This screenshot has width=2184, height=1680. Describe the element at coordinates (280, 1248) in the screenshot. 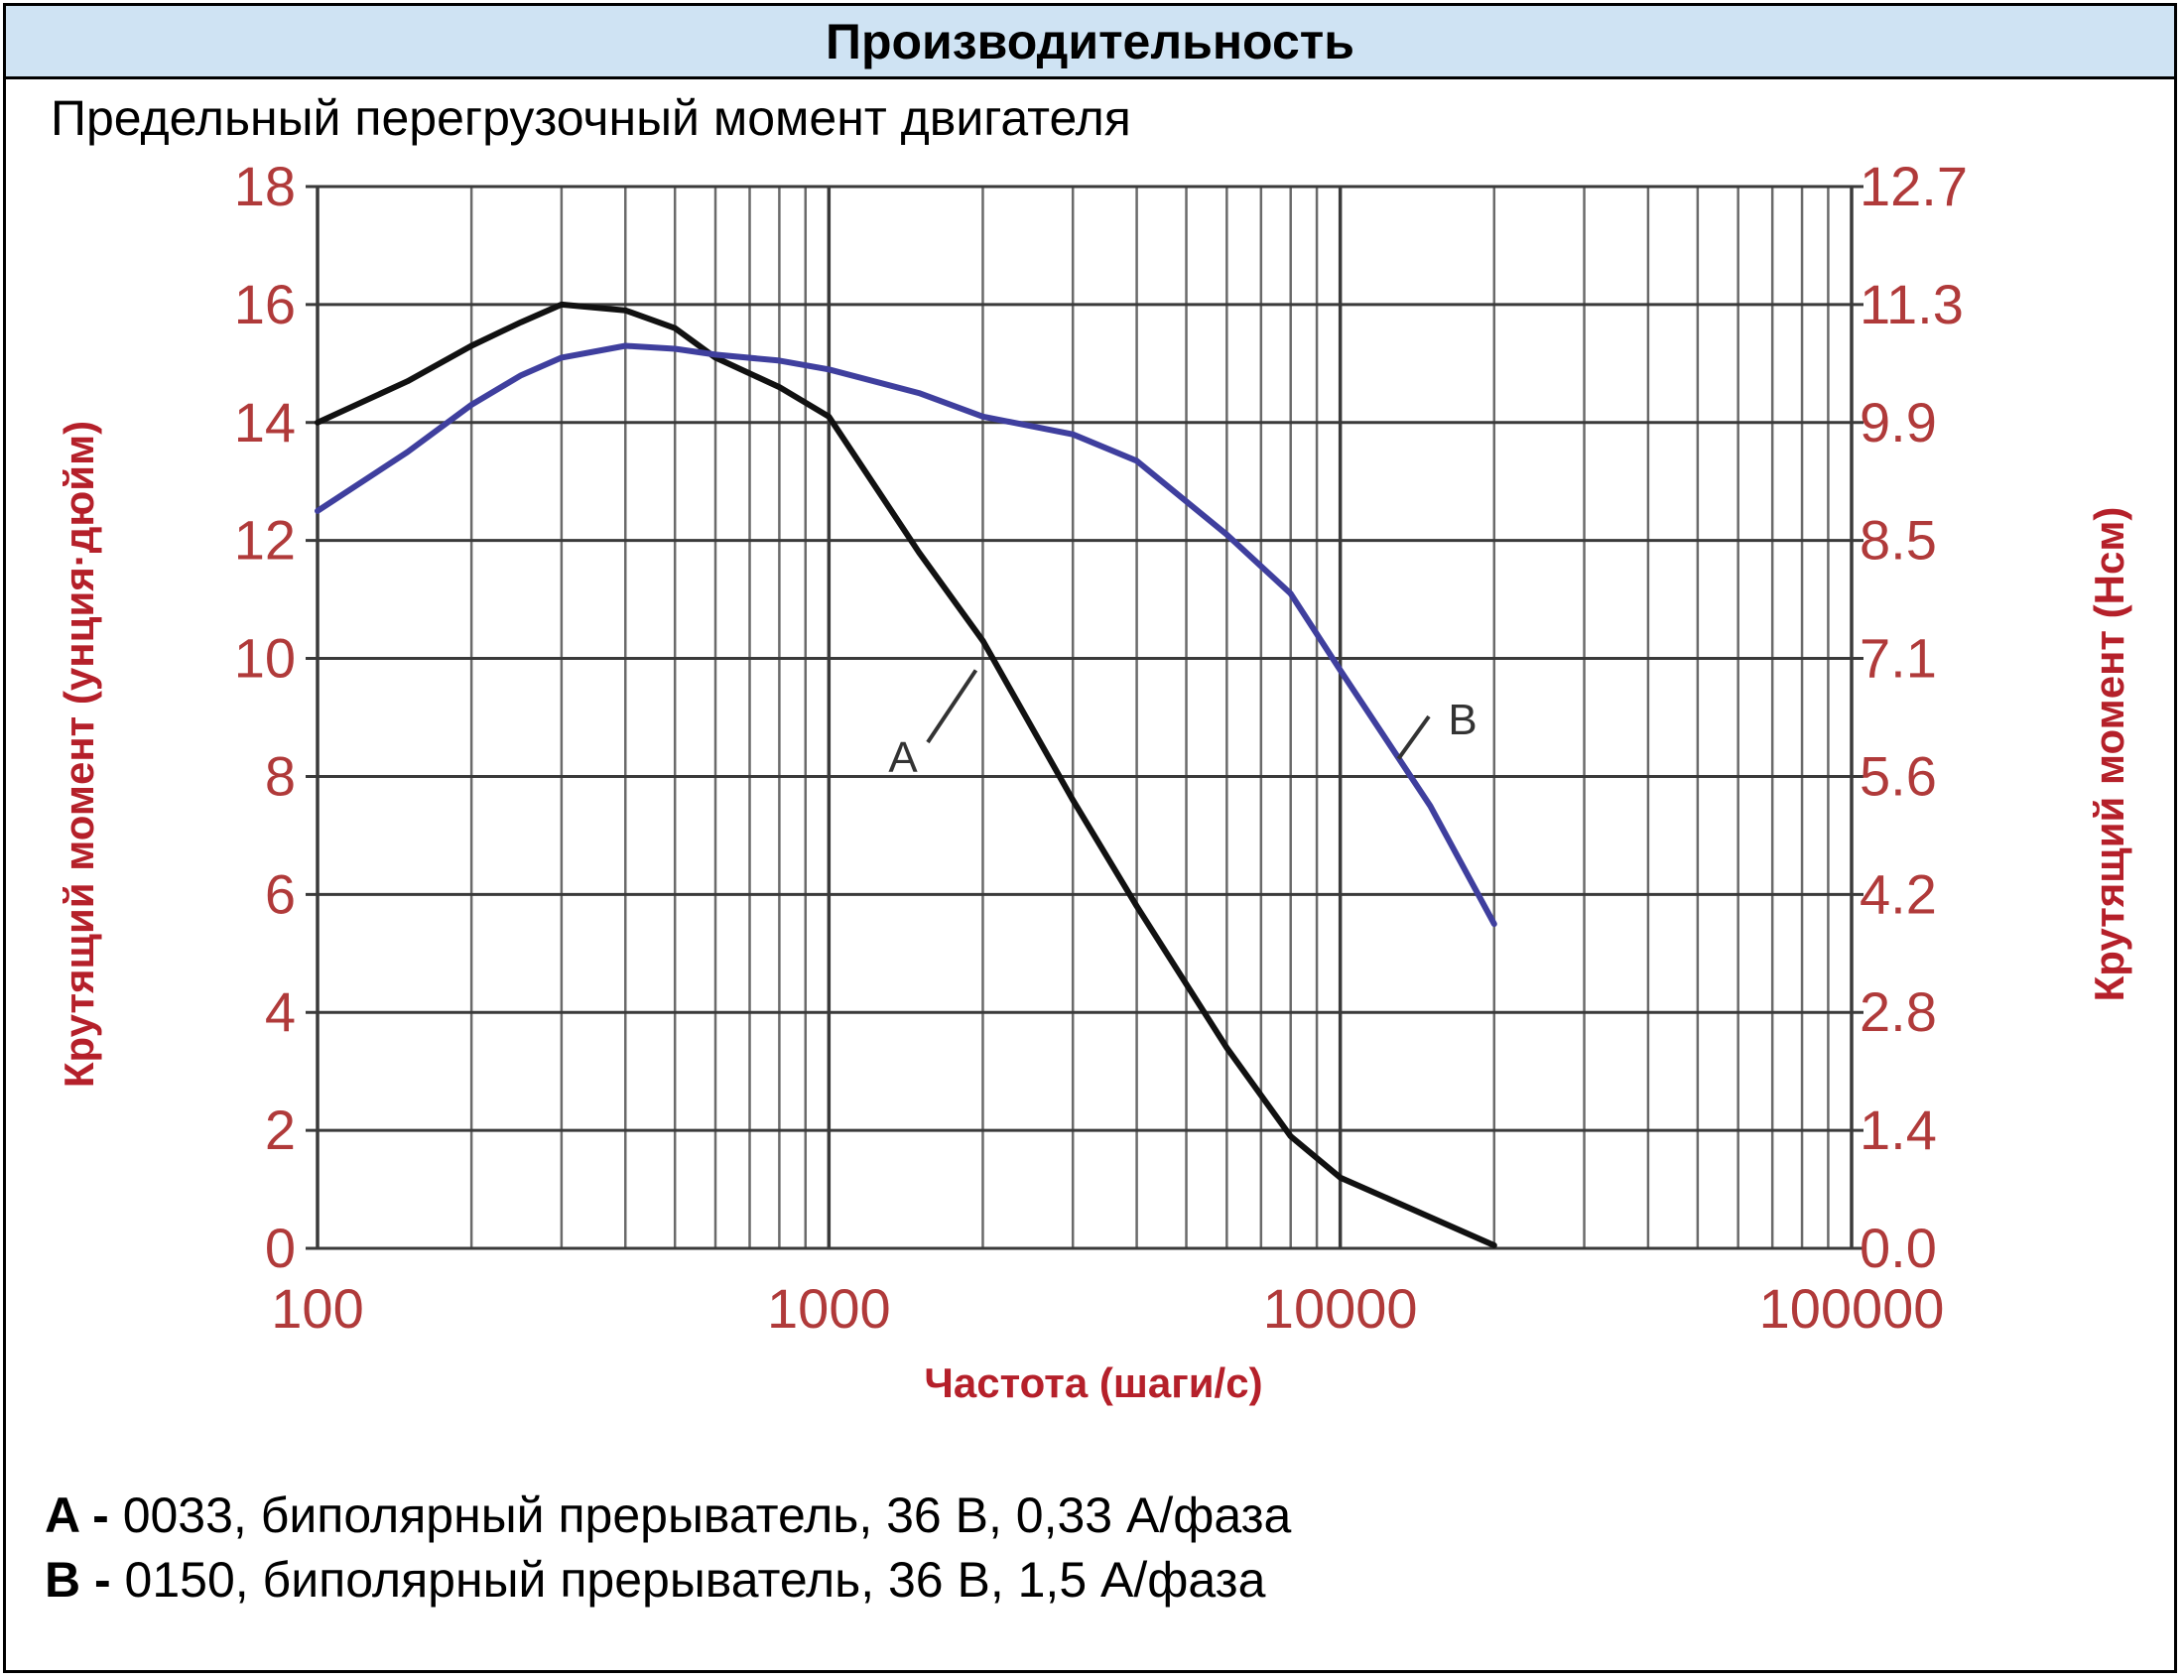

I see `y-tick-label: 0` at that location.